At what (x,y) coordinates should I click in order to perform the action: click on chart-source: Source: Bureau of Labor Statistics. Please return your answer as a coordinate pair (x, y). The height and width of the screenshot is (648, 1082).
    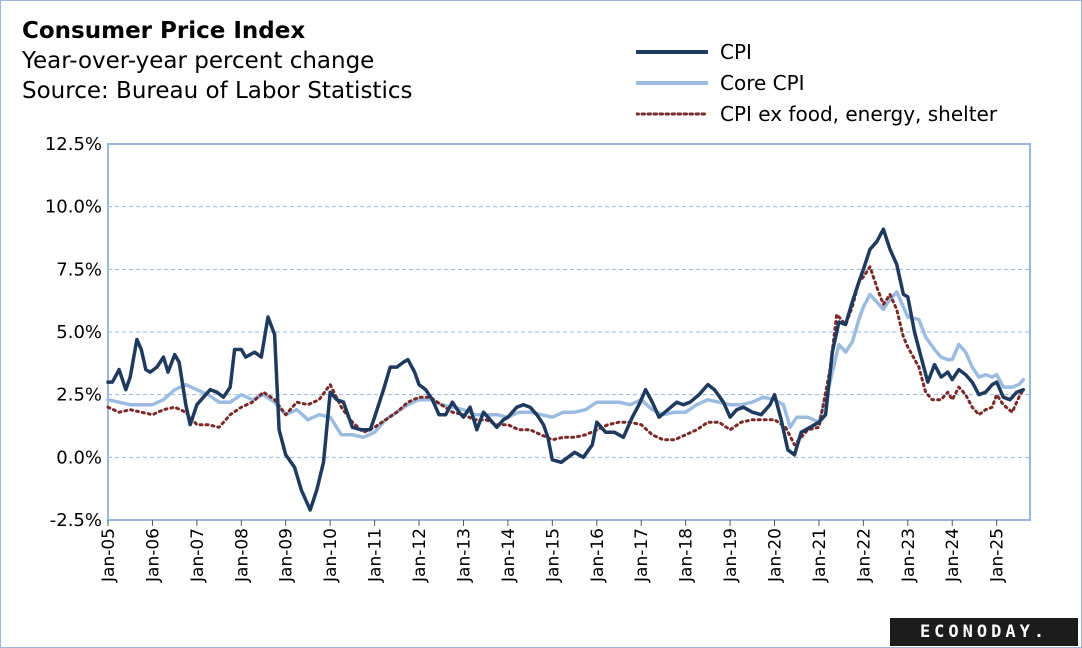
    Looking at the image, I should click on (217, 91).